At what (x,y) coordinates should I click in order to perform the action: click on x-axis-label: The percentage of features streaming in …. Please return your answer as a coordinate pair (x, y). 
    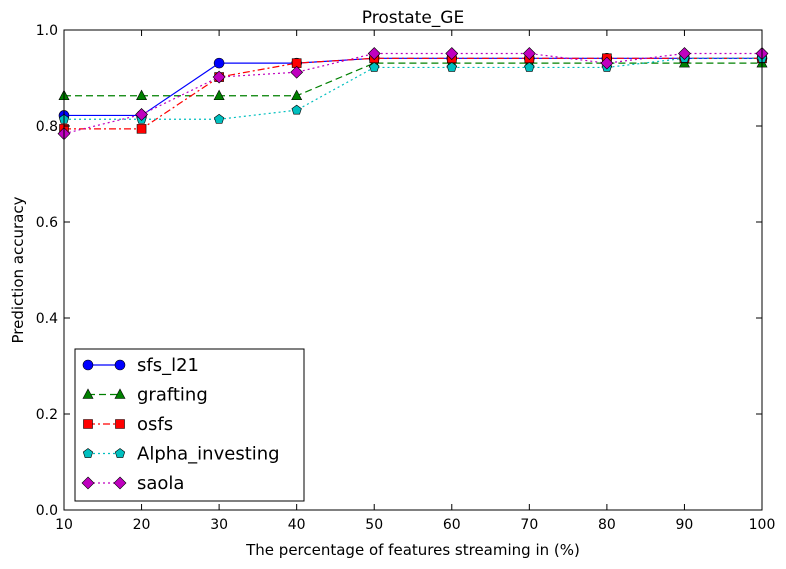
    Looking at the image, I should click on (412, 550).